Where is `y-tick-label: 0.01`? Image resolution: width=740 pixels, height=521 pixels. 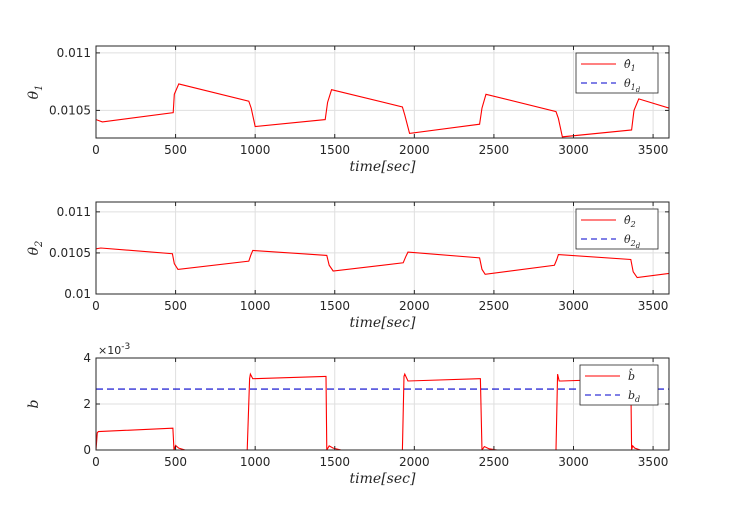
y-tick-label: 0.01 is located at coordinates (77, 294).